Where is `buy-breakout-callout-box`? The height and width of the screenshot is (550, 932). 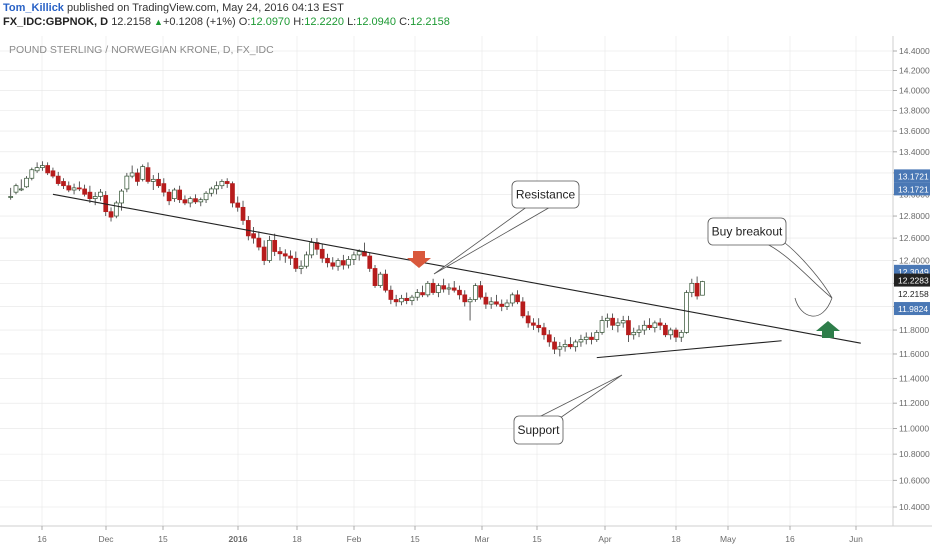 buy-breakout-callout-box is located at coordinates (747, 231).